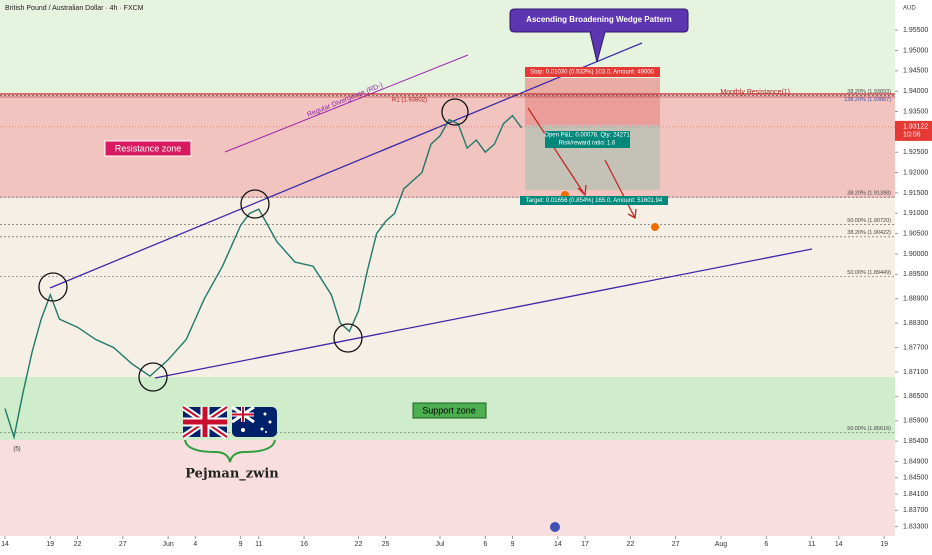 This screenshot has height=555, width=932. Describe the element at coordinates (915, 111) in the screenshot. I see `y-tick-label: 1.93500` at that location.